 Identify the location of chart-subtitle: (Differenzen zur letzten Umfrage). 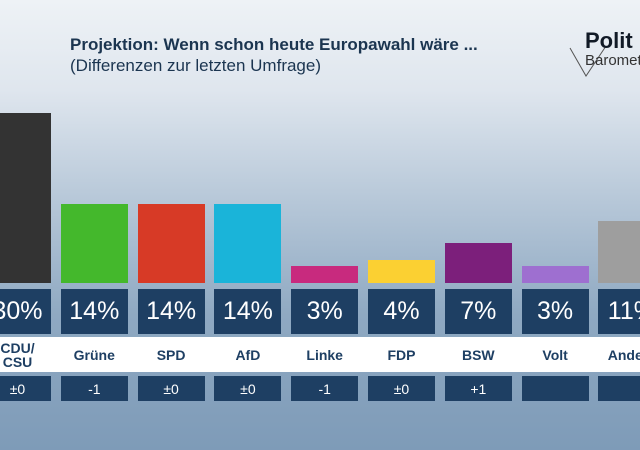
(196, 65).